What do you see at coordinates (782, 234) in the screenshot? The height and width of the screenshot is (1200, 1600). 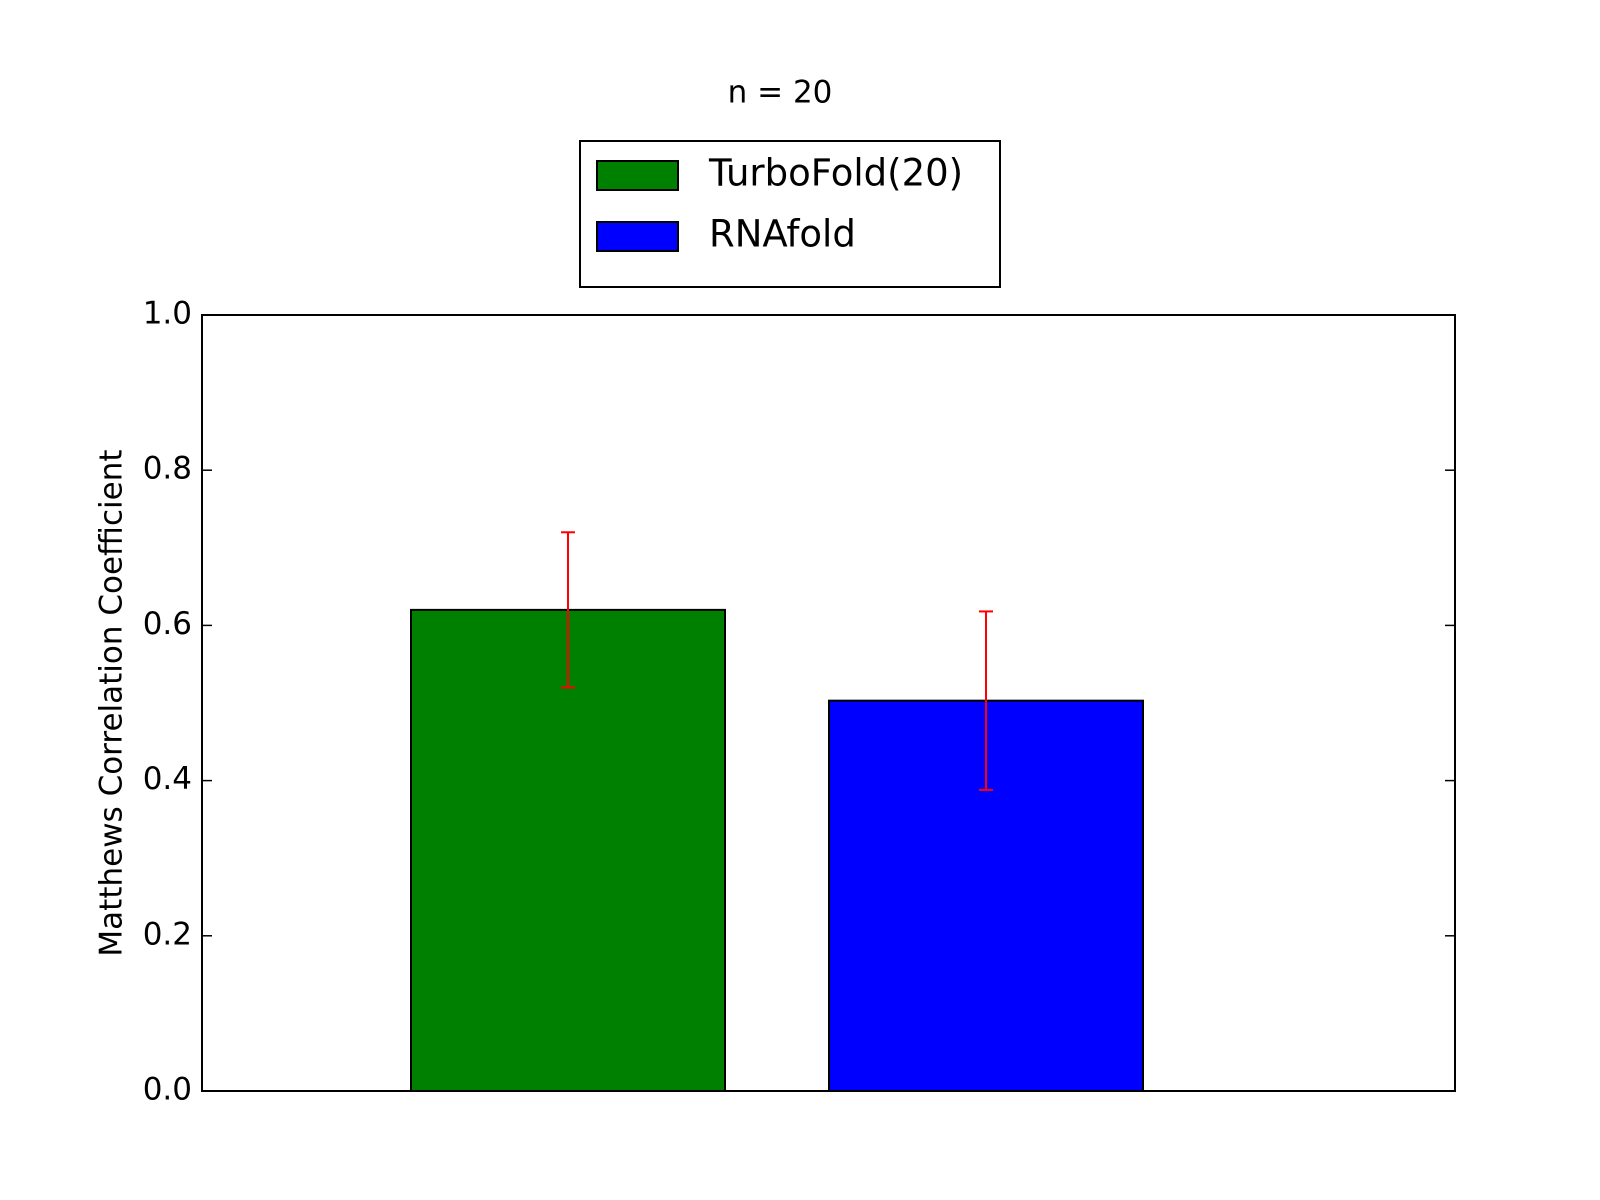 I see `legend-label: RNAfold` at bounding box center [782, 234].